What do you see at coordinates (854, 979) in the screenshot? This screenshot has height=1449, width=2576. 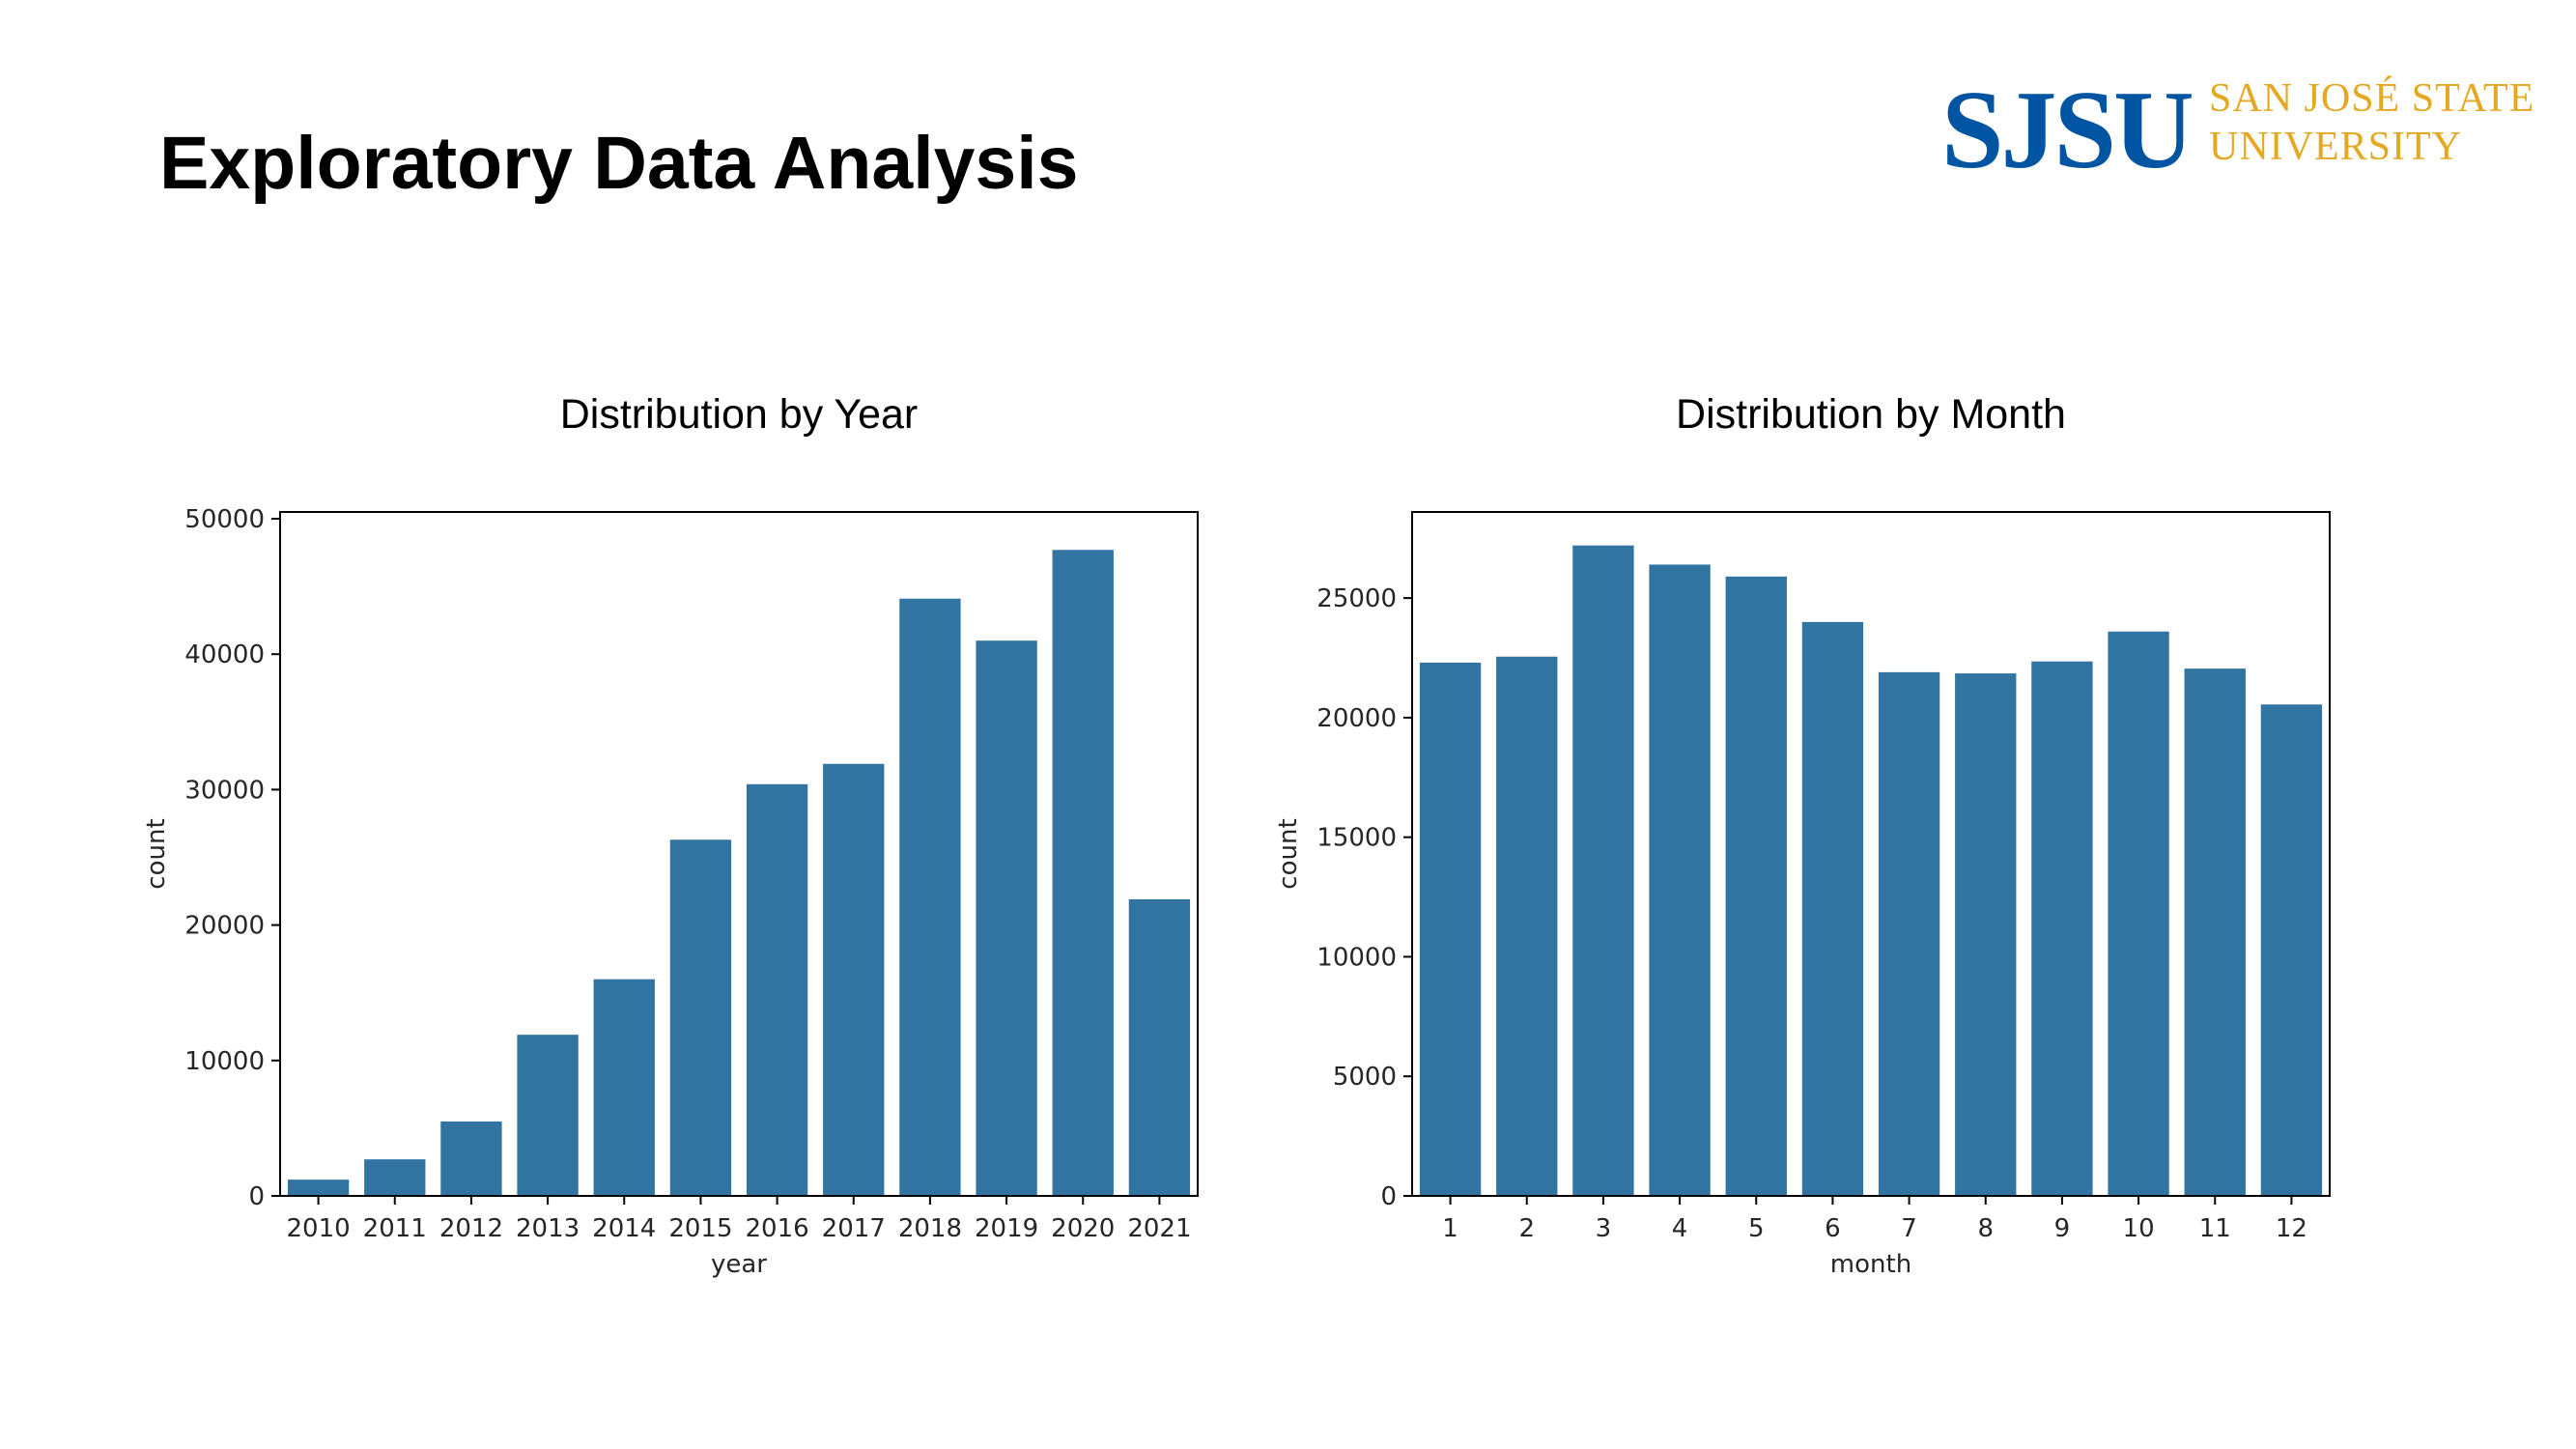 I see `bar-2017` at bounding box center [854, 979].